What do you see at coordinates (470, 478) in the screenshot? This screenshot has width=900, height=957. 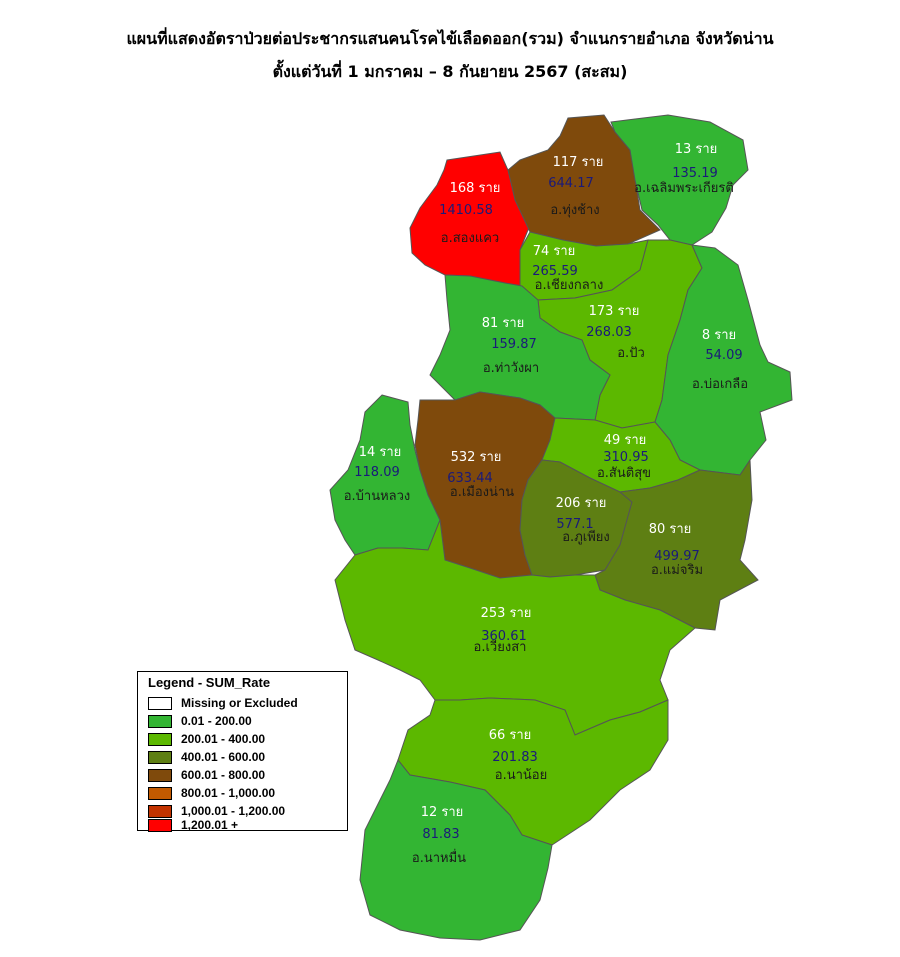 I see `district-rate: 633.44` at bounding box center [470, 478].